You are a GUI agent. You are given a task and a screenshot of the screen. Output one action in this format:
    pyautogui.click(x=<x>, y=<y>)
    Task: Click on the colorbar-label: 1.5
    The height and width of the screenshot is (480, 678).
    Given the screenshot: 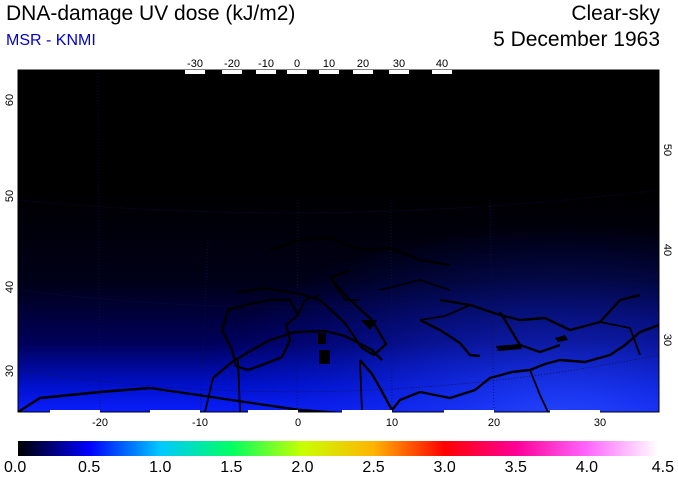 What is the action you would take?
    pyautogui.click(x=231, y=467)
    